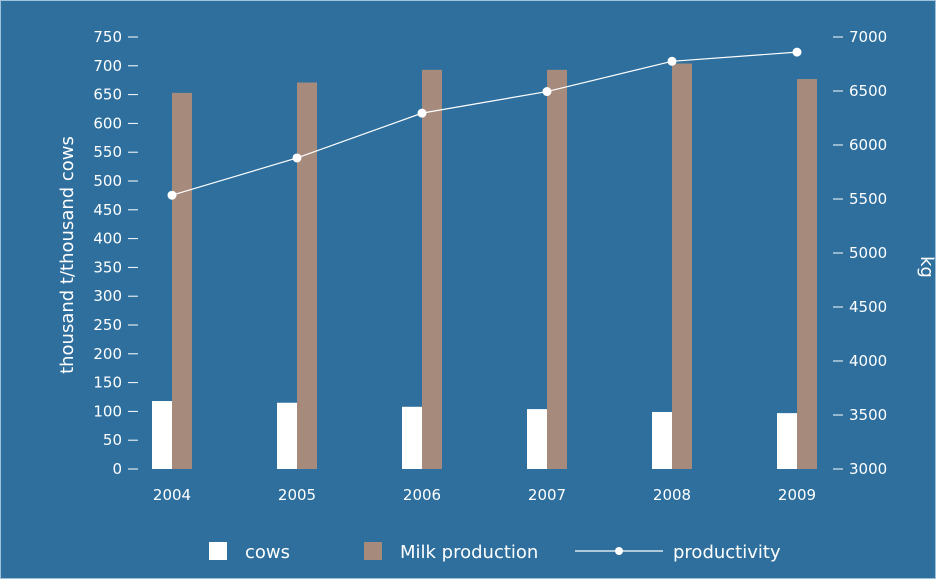 This screenshot has height=579, width=936. Describe the element at coordinates (107, 181) in the screenshot. I see `y-tick-label: 500` at that location.